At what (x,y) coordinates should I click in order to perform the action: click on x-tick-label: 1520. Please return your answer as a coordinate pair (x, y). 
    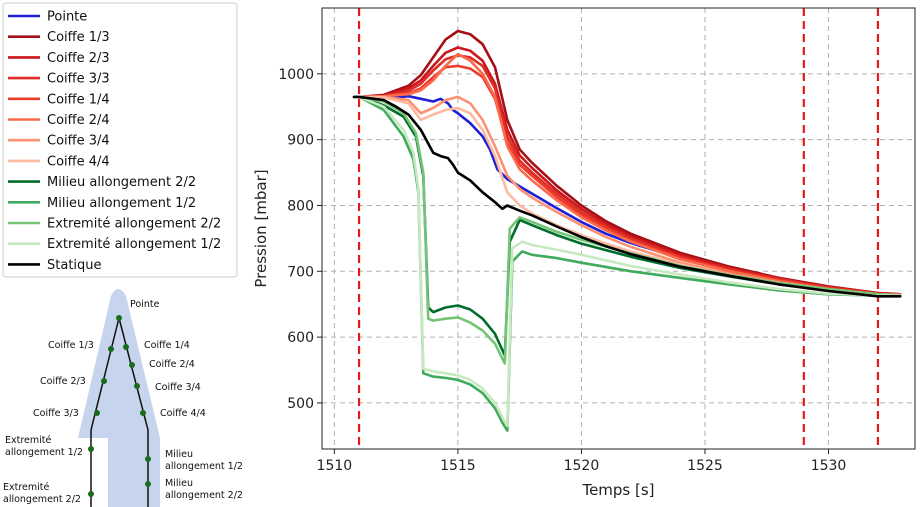
    Looking at the image, I should click on (582, 466).